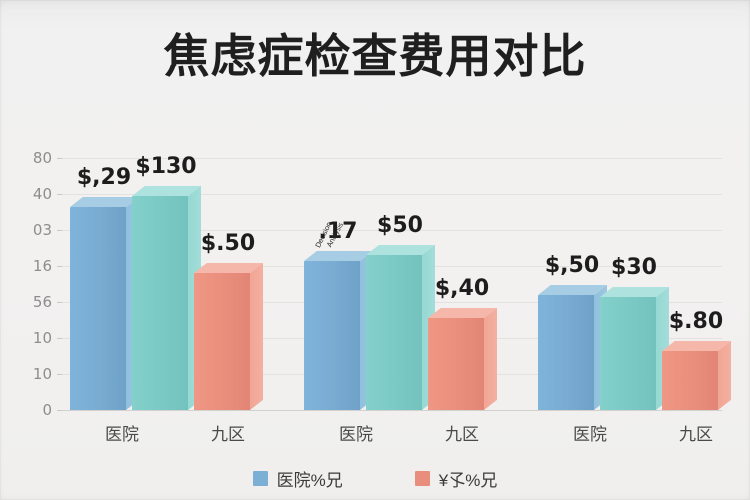 The image size is (750, 500). What do you see at coordinates (228, 244) in the screenshot?
I see `bar-value-label: $.50` at bounding box center [228, 244].